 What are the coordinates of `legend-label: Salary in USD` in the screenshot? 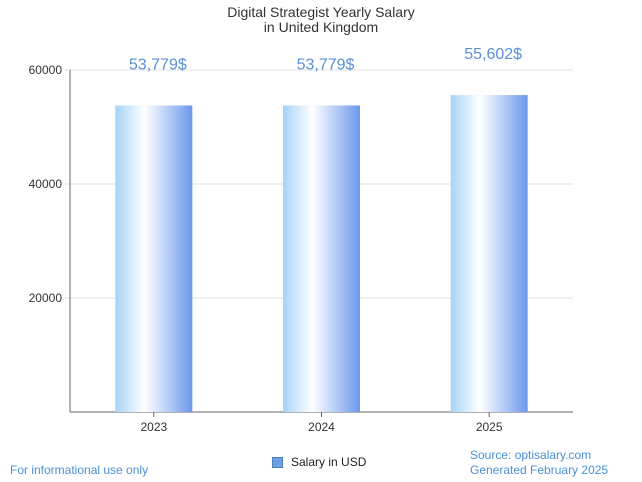 It's located at (329, 462).